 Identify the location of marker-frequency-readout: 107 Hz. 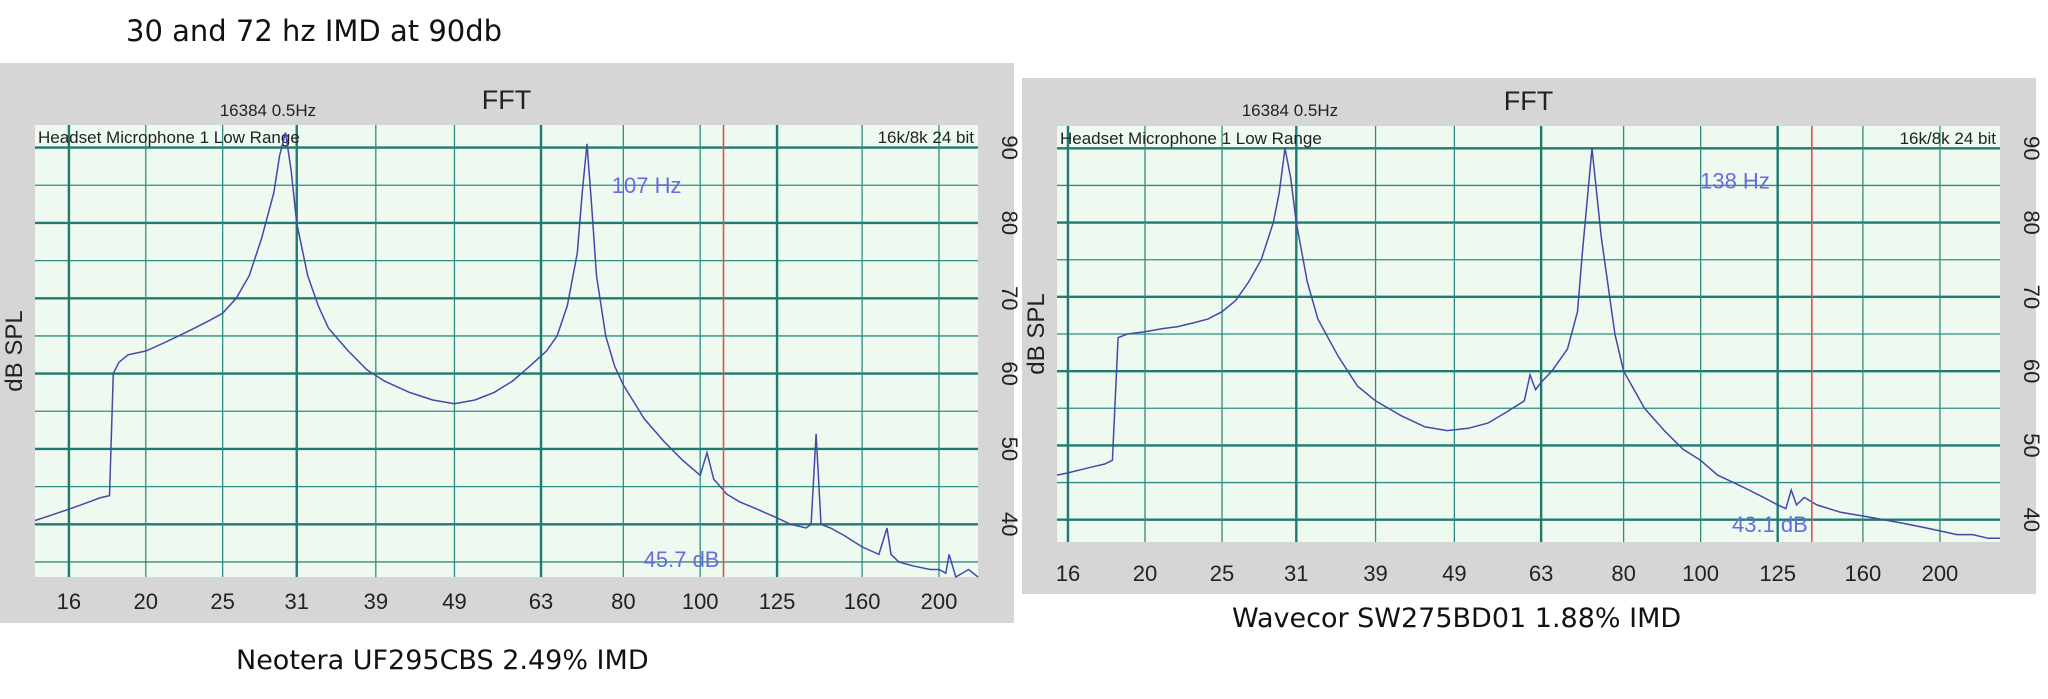
(647, 185).